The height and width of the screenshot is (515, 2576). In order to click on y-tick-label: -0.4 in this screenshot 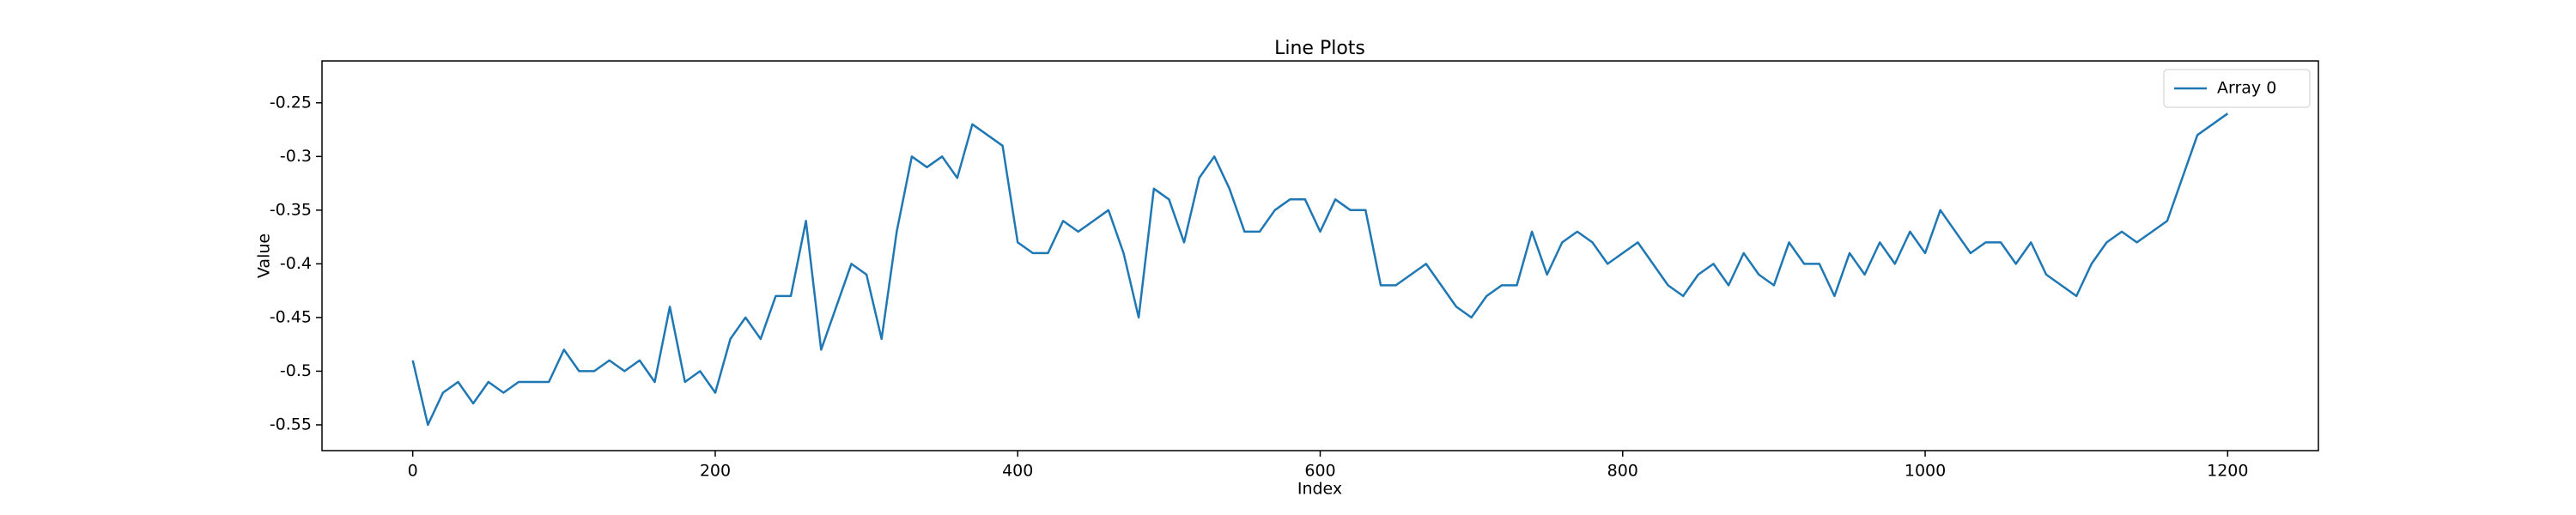, I will do `click(296, 263)`.